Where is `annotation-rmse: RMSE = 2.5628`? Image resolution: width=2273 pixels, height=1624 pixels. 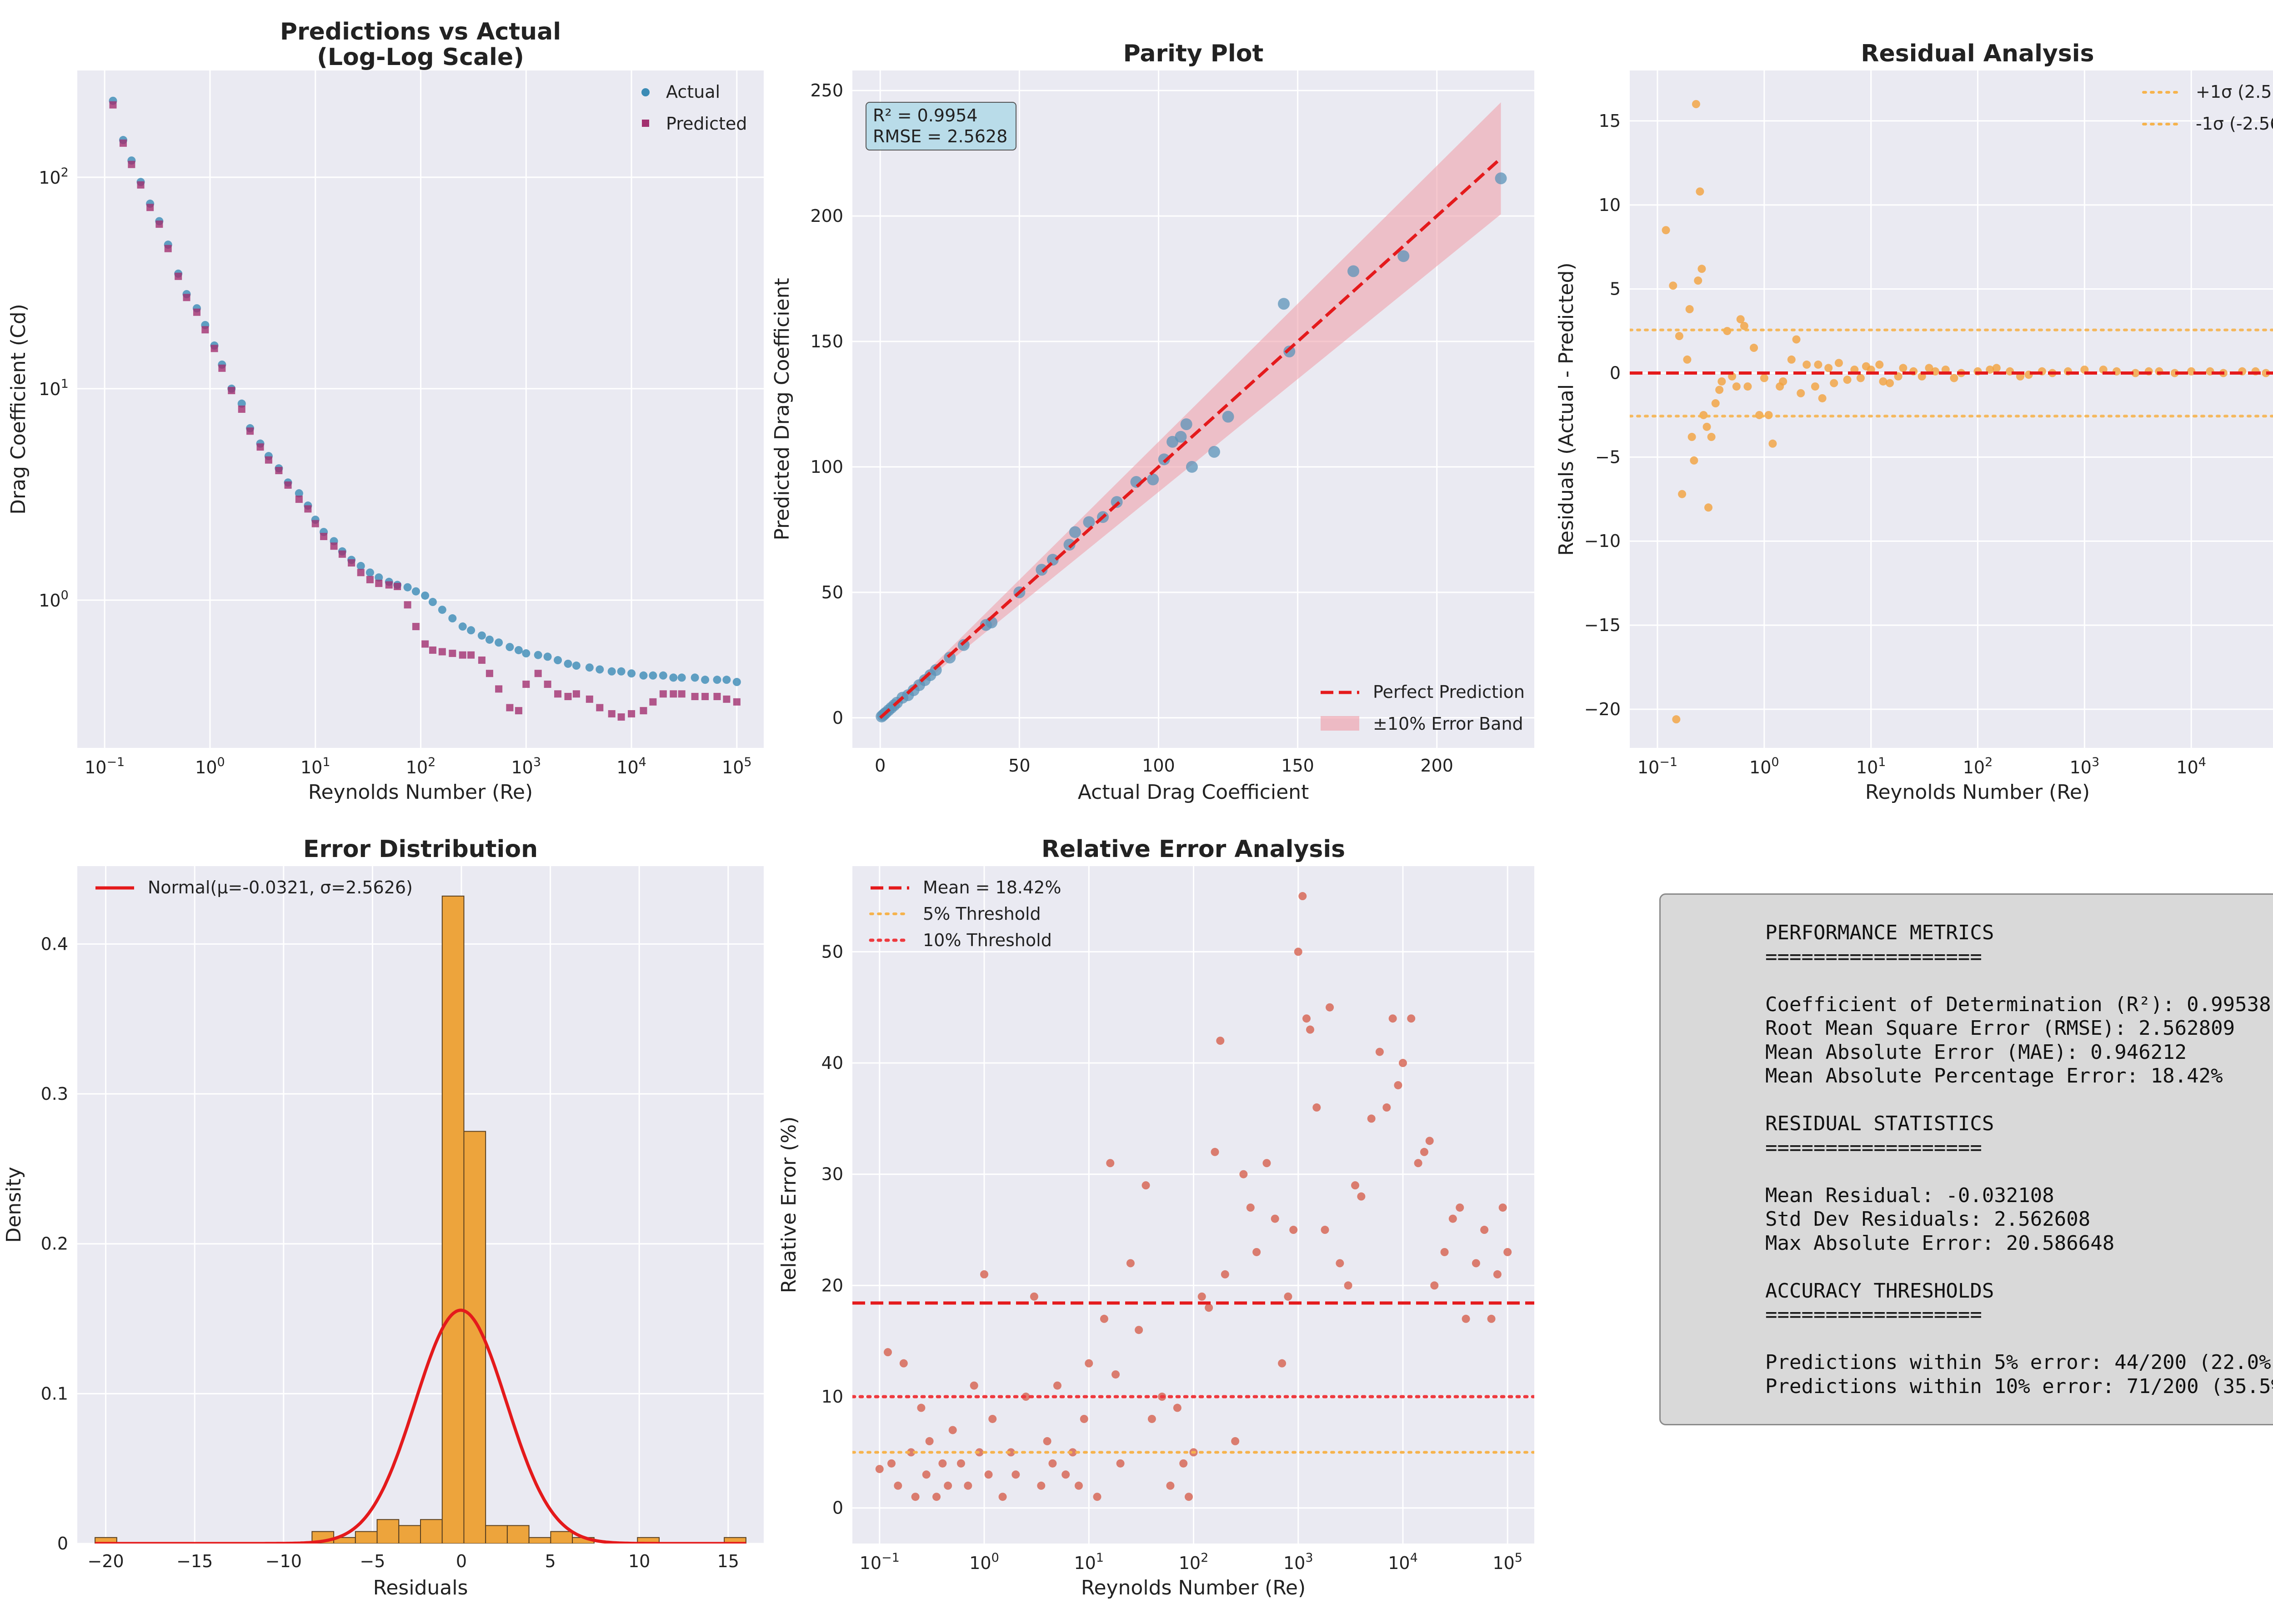
annotation-rmse: RMSE = 2.5628 is located at coordinates (940, 136).